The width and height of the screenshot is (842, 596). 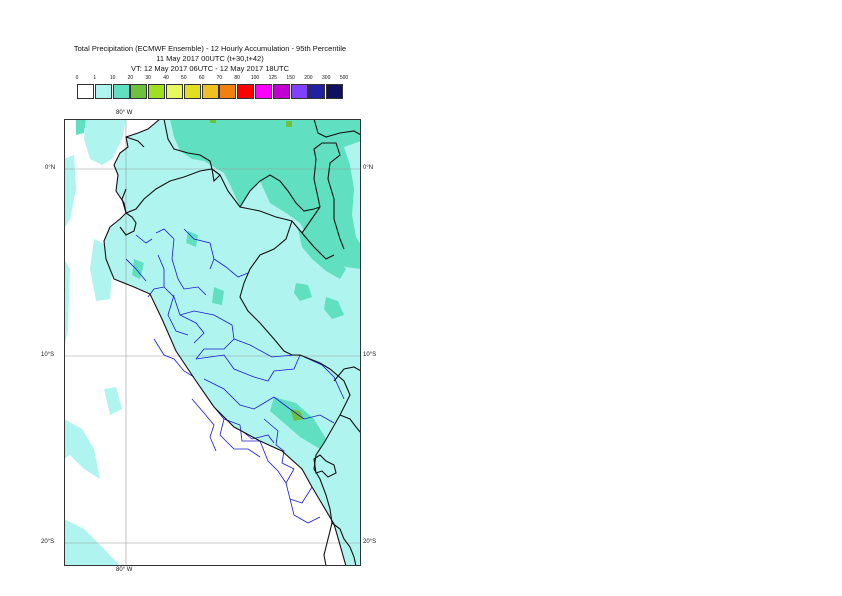 I want to click on lat-label-left-0: 0°N, so click(x=50, y=168).